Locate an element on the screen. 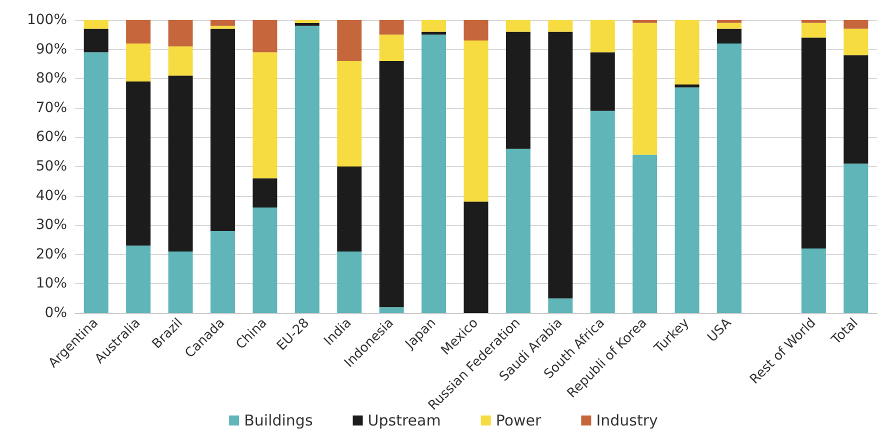 This screenshot has height=433, width=887. y-tick-label: 30% is located at coordinates (51, 225).